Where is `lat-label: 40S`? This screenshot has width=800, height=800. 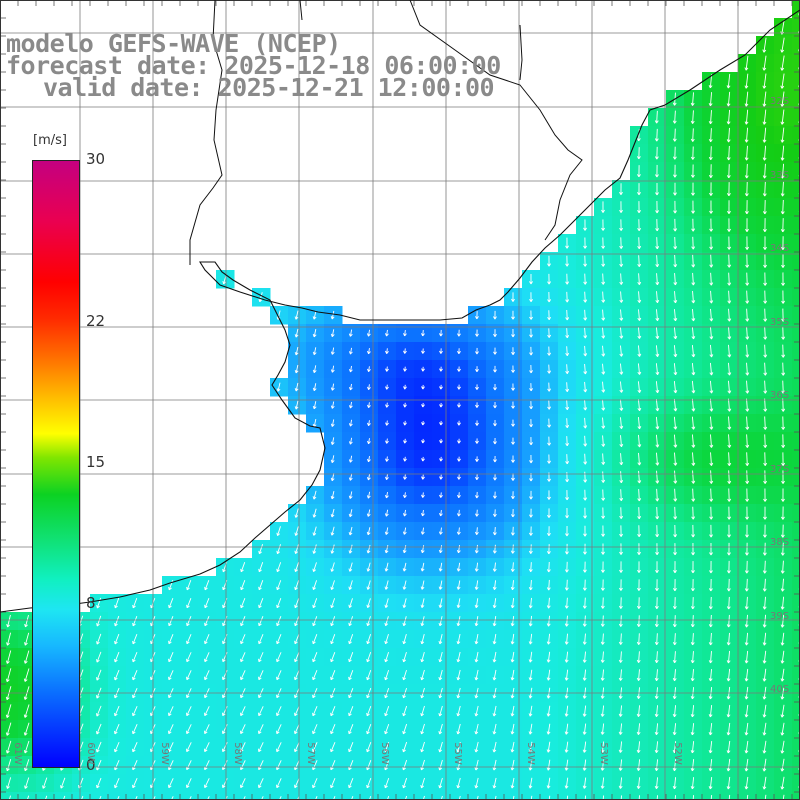 lat-label: 40S is located at coordinates (780, 689).